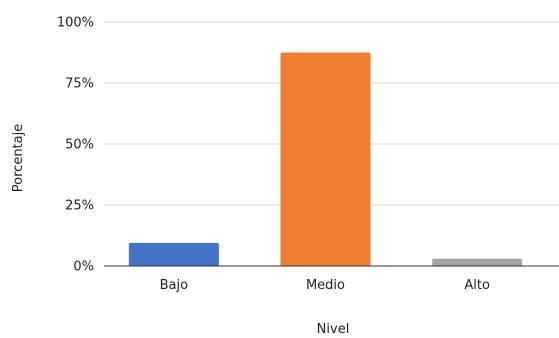 This screenshot has height=338, width=559. I want to click on bar-bajo, so click(173, 254).